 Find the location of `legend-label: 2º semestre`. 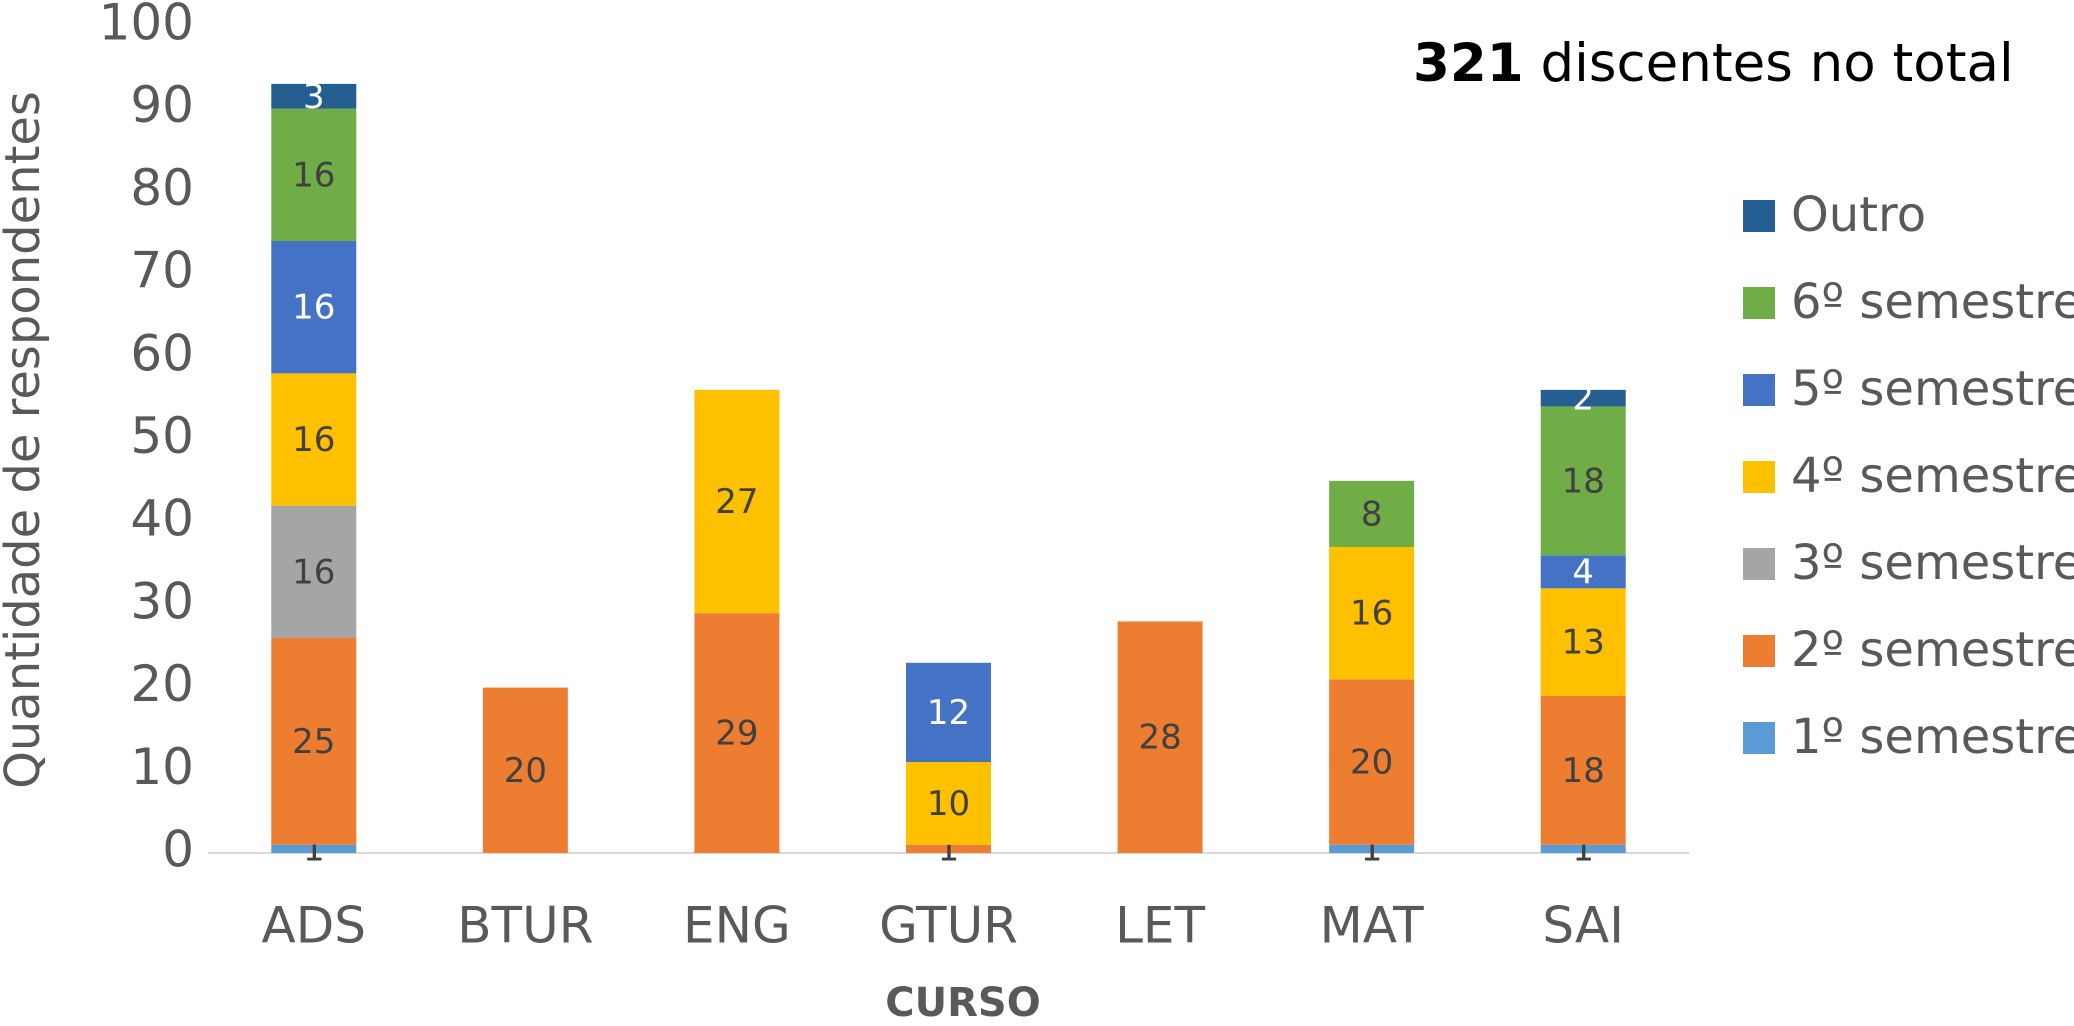

legend-label: 2º semestre is located at coordinates (1932, 650).